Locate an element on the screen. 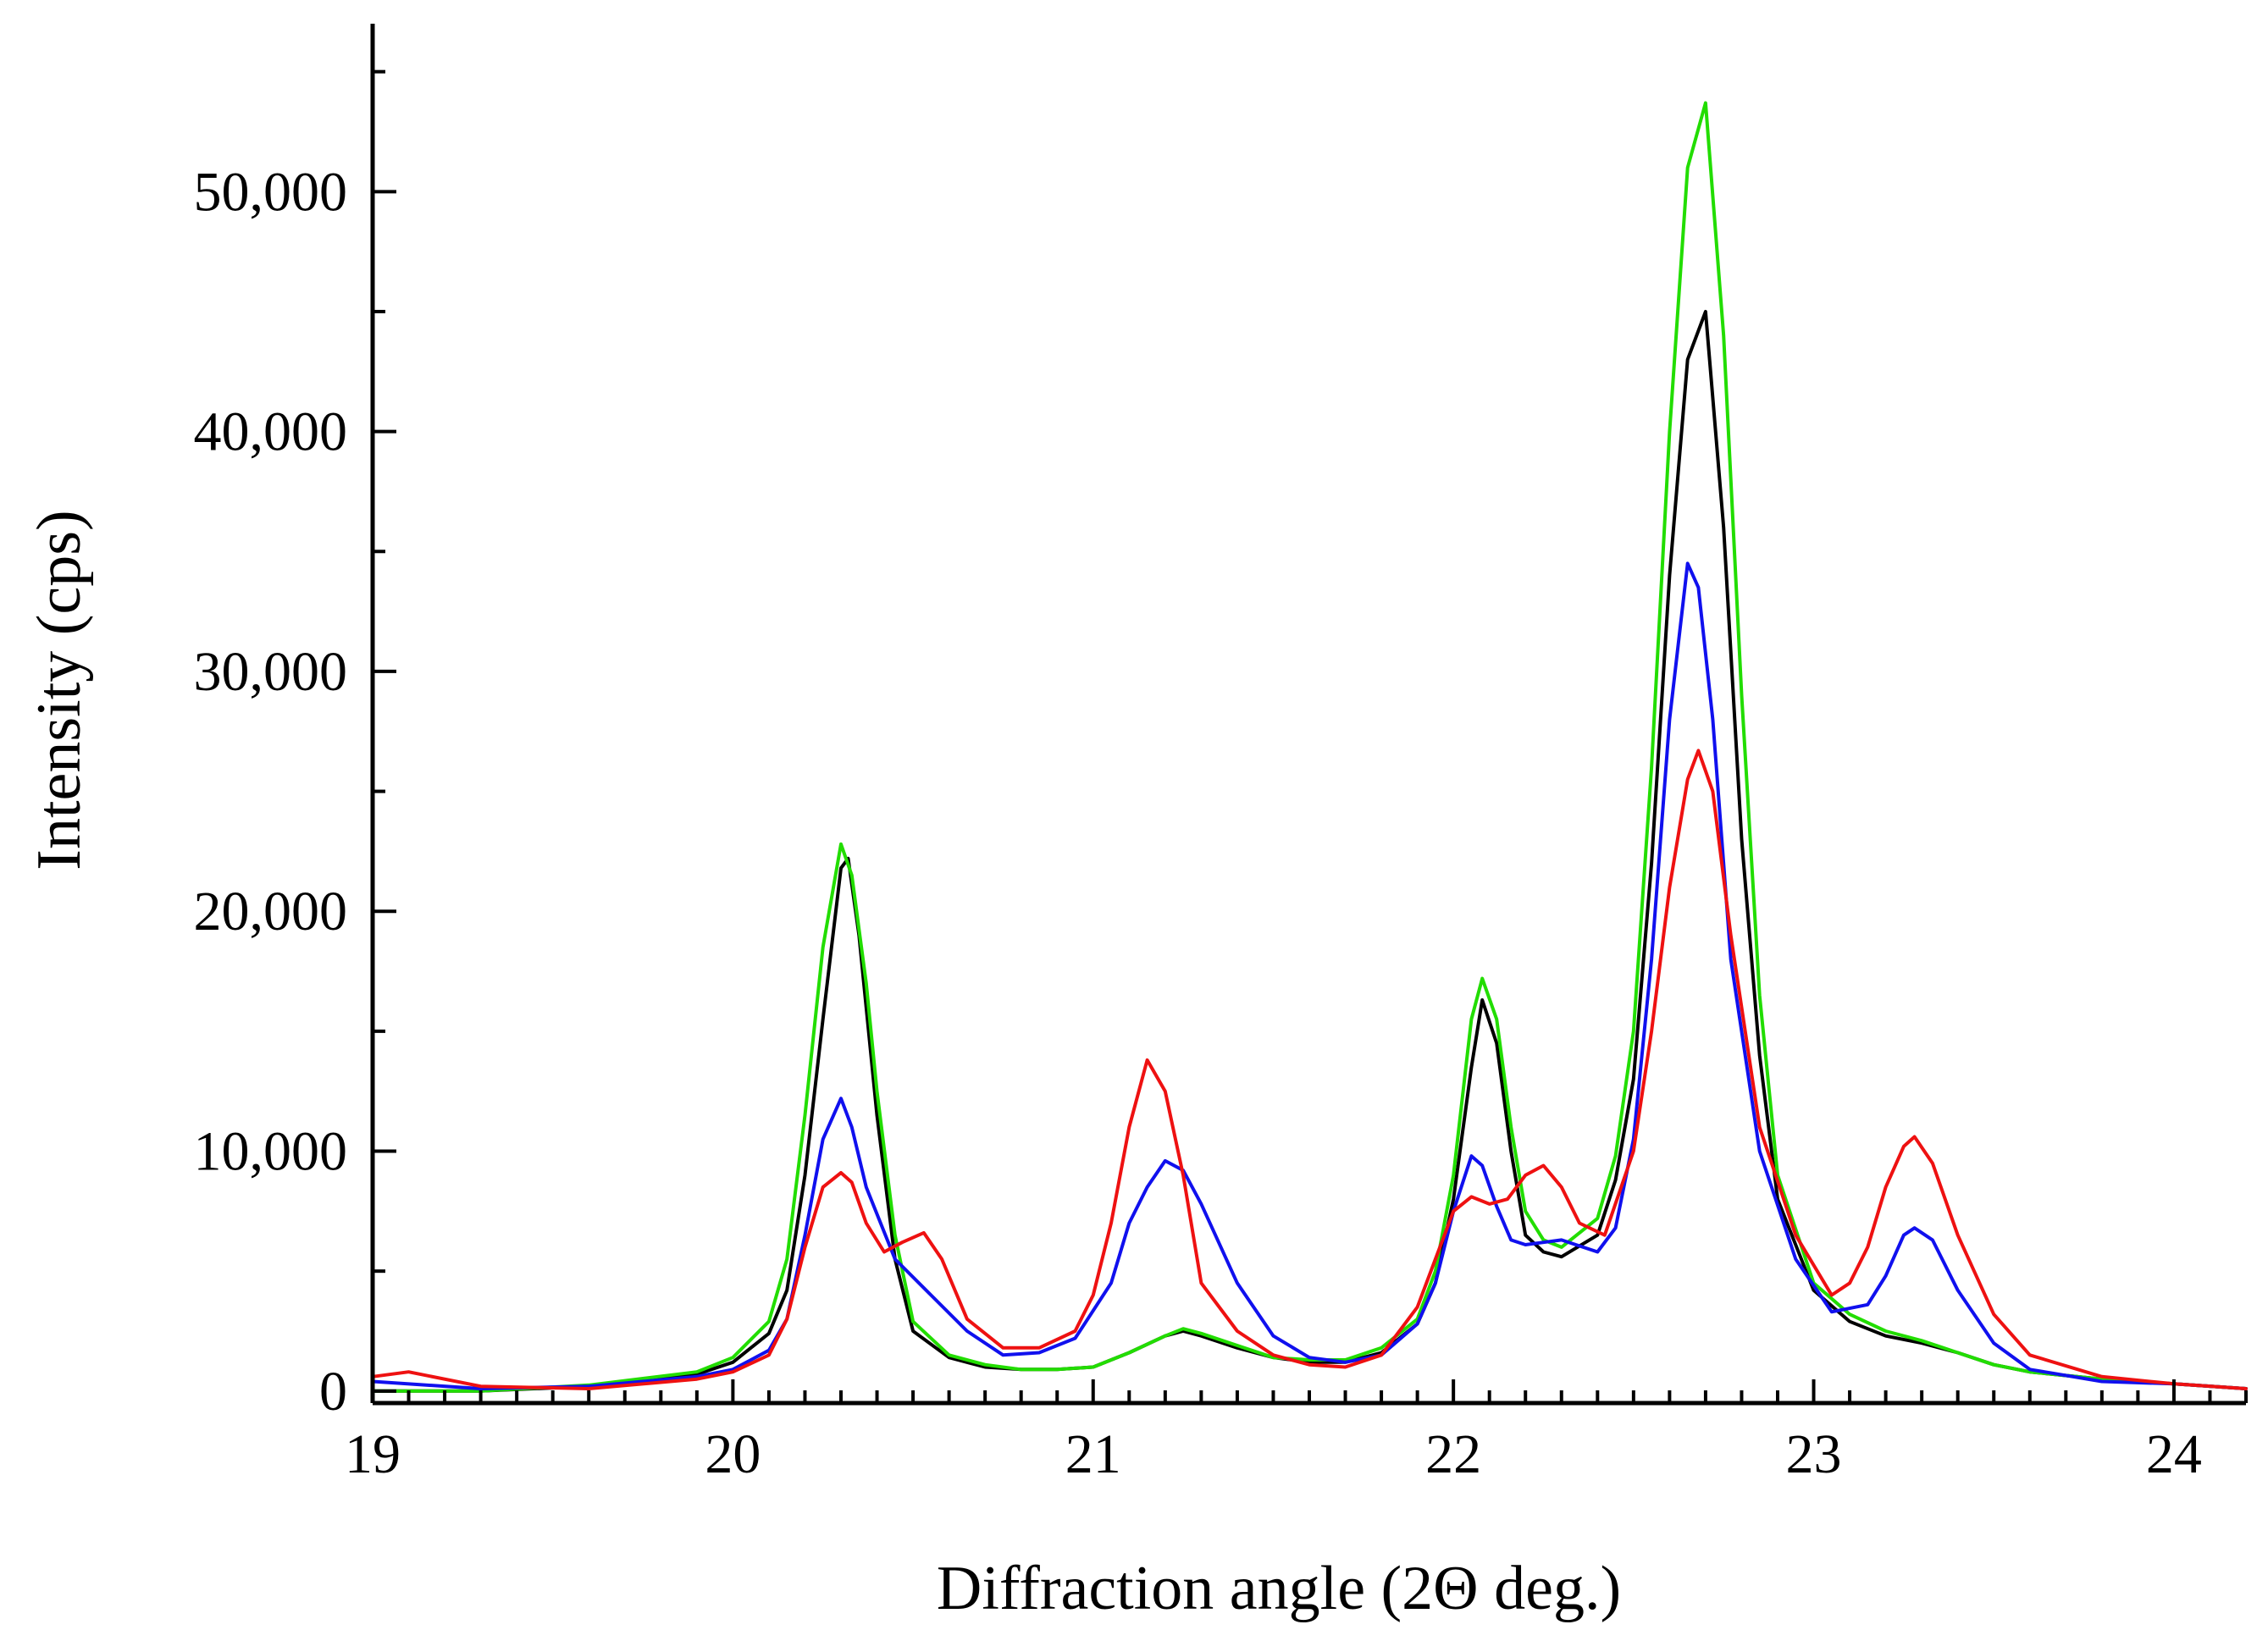 The image size is (2268, 1641). x-tick-label: 19 is located at coordinates (373, 1454).